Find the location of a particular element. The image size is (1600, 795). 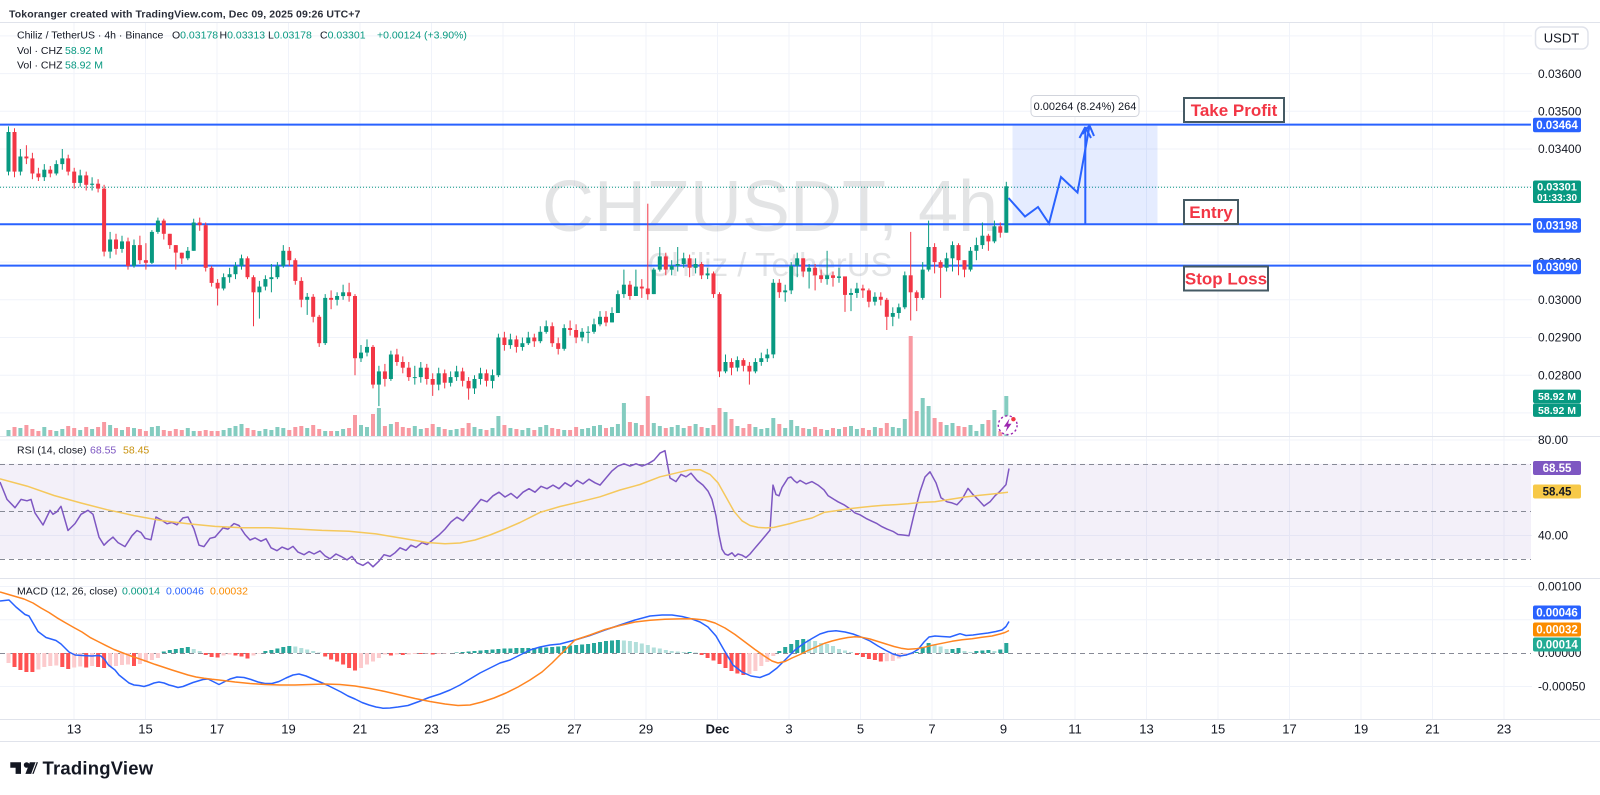

svg-text: 40.00 is located at coordinates (1553, 536).